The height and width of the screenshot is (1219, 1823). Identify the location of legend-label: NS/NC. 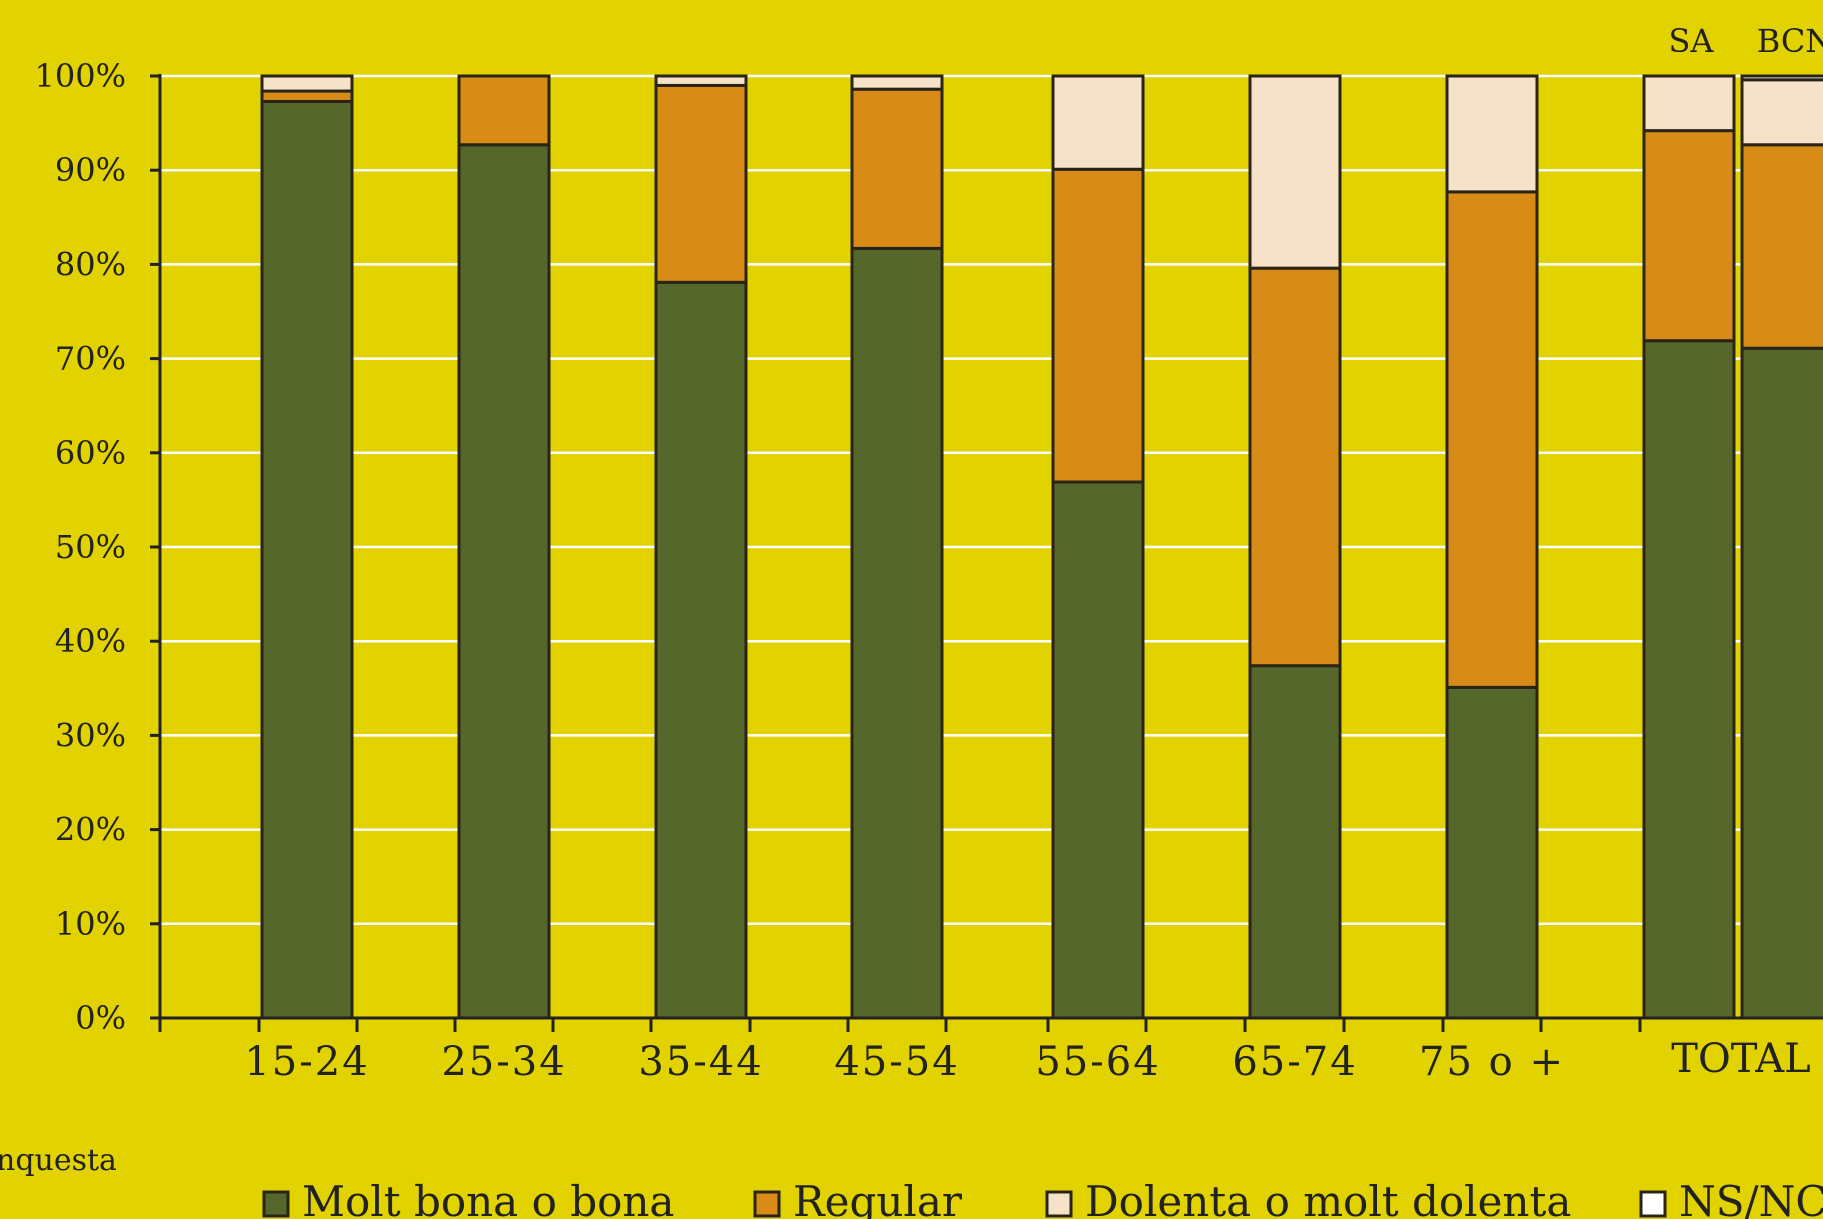
(1751, 1198).